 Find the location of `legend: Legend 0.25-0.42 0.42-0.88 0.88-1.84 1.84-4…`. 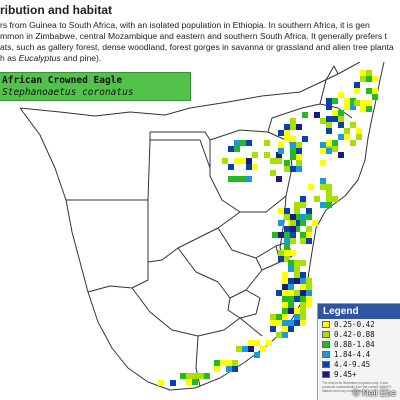

legend: Legend 0.25-0.42 0.42-0.88 0.88-1.84 1.84-4… is located at coordinates (358, 351).